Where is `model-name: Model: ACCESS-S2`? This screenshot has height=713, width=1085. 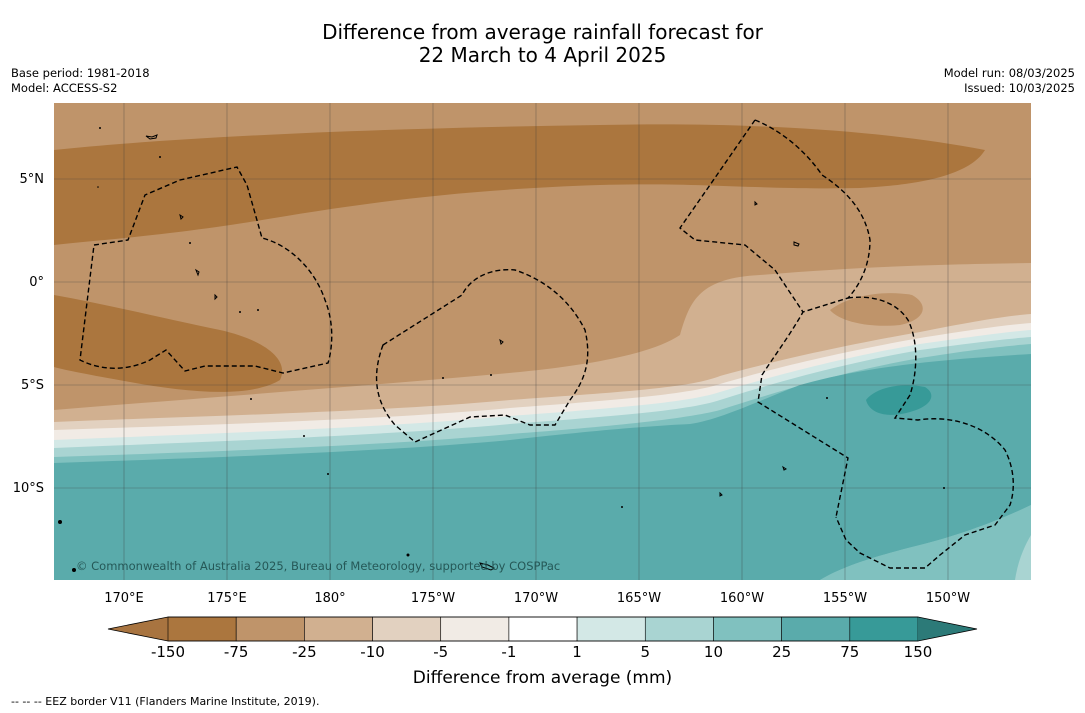
model-name: Model: ACCESS-S2 is located at coordinates (64, 88).